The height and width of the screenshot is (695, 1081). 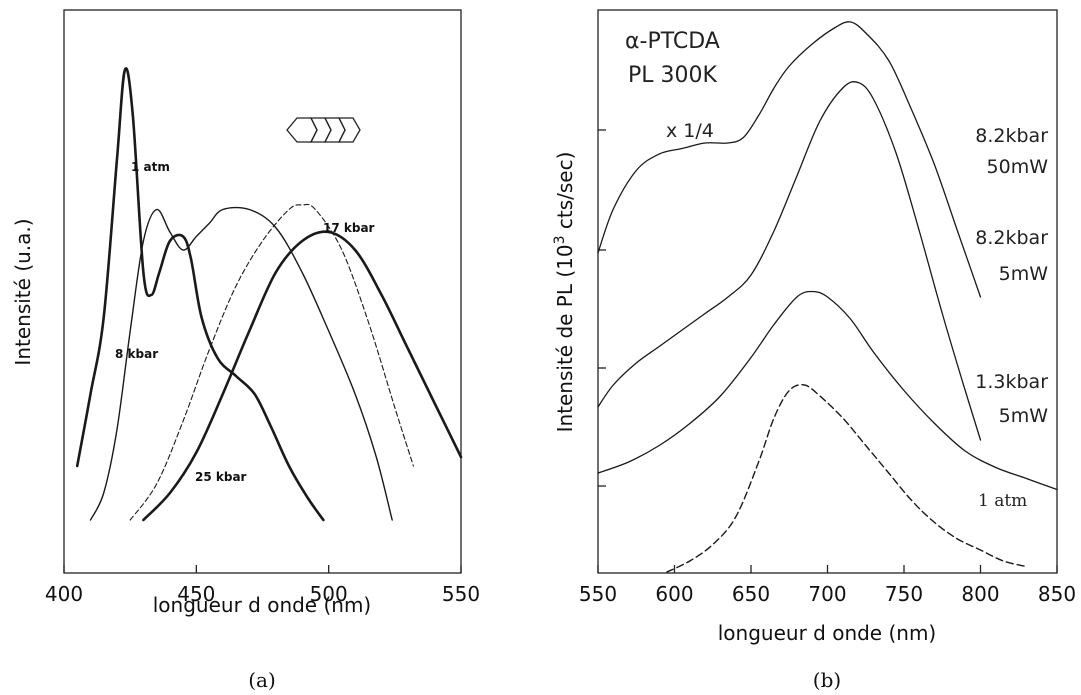 I want to click on x-tick-label-b-750: 750, so click(x=904, y=594).